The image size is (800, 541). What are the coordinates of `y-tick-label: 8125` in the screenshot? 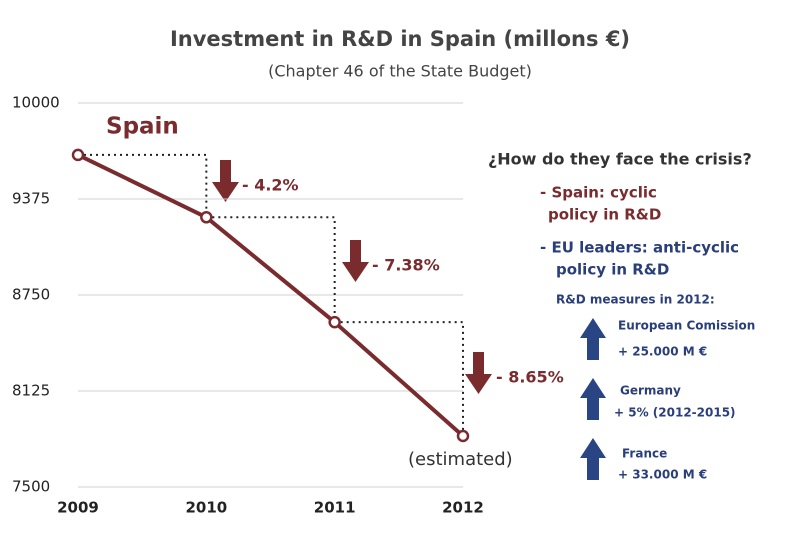 It's located at (31, 391).